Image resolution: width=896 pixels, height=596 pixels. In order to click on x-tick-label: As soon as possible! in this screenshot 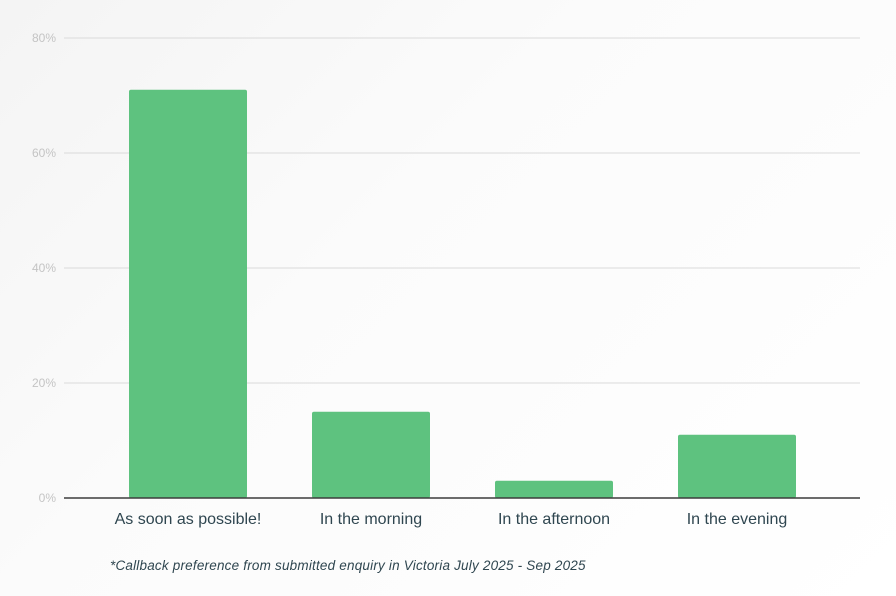, I will do `click(188, 519)`.